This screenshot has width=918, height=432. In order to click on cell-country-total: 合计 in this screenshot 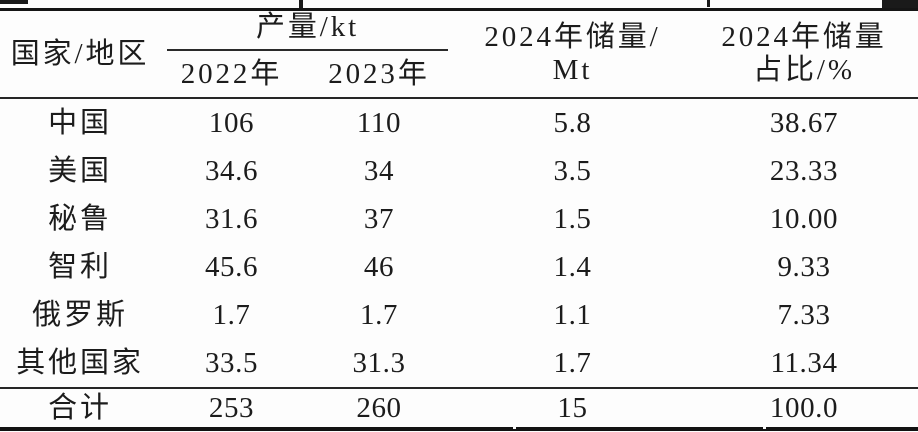, I will do `click(80, 407)`.